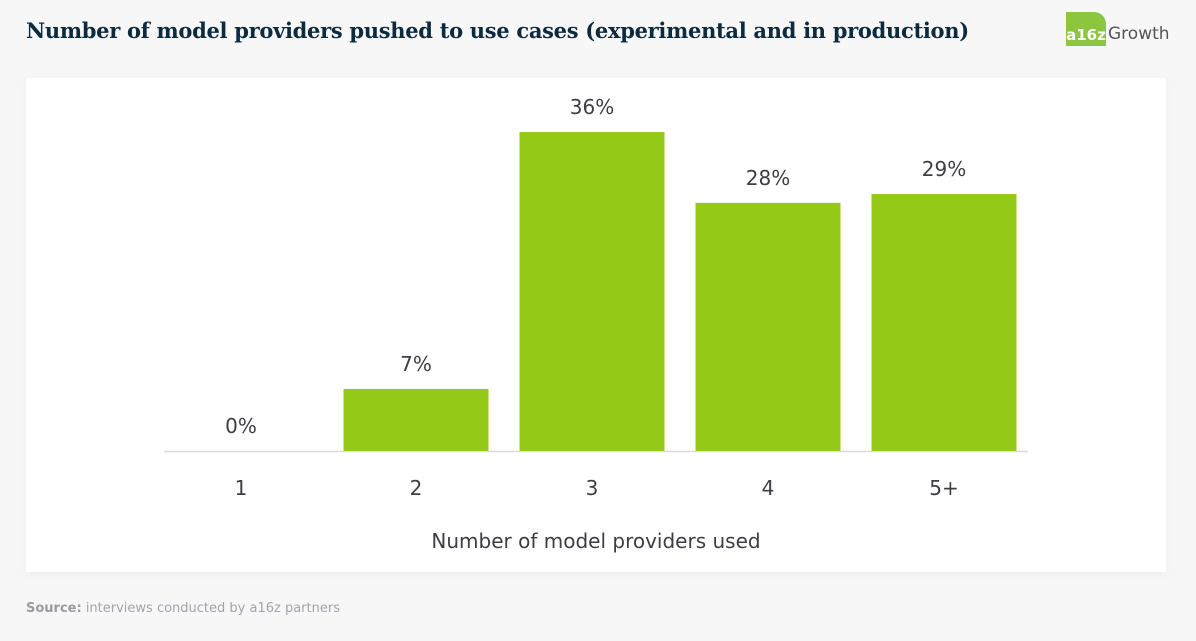 The image size is (1196, 641). What do you see at coordinates (592, 107) in the screenshot?
I see `data-label-3: 36%` at bounding box center [592, 107].